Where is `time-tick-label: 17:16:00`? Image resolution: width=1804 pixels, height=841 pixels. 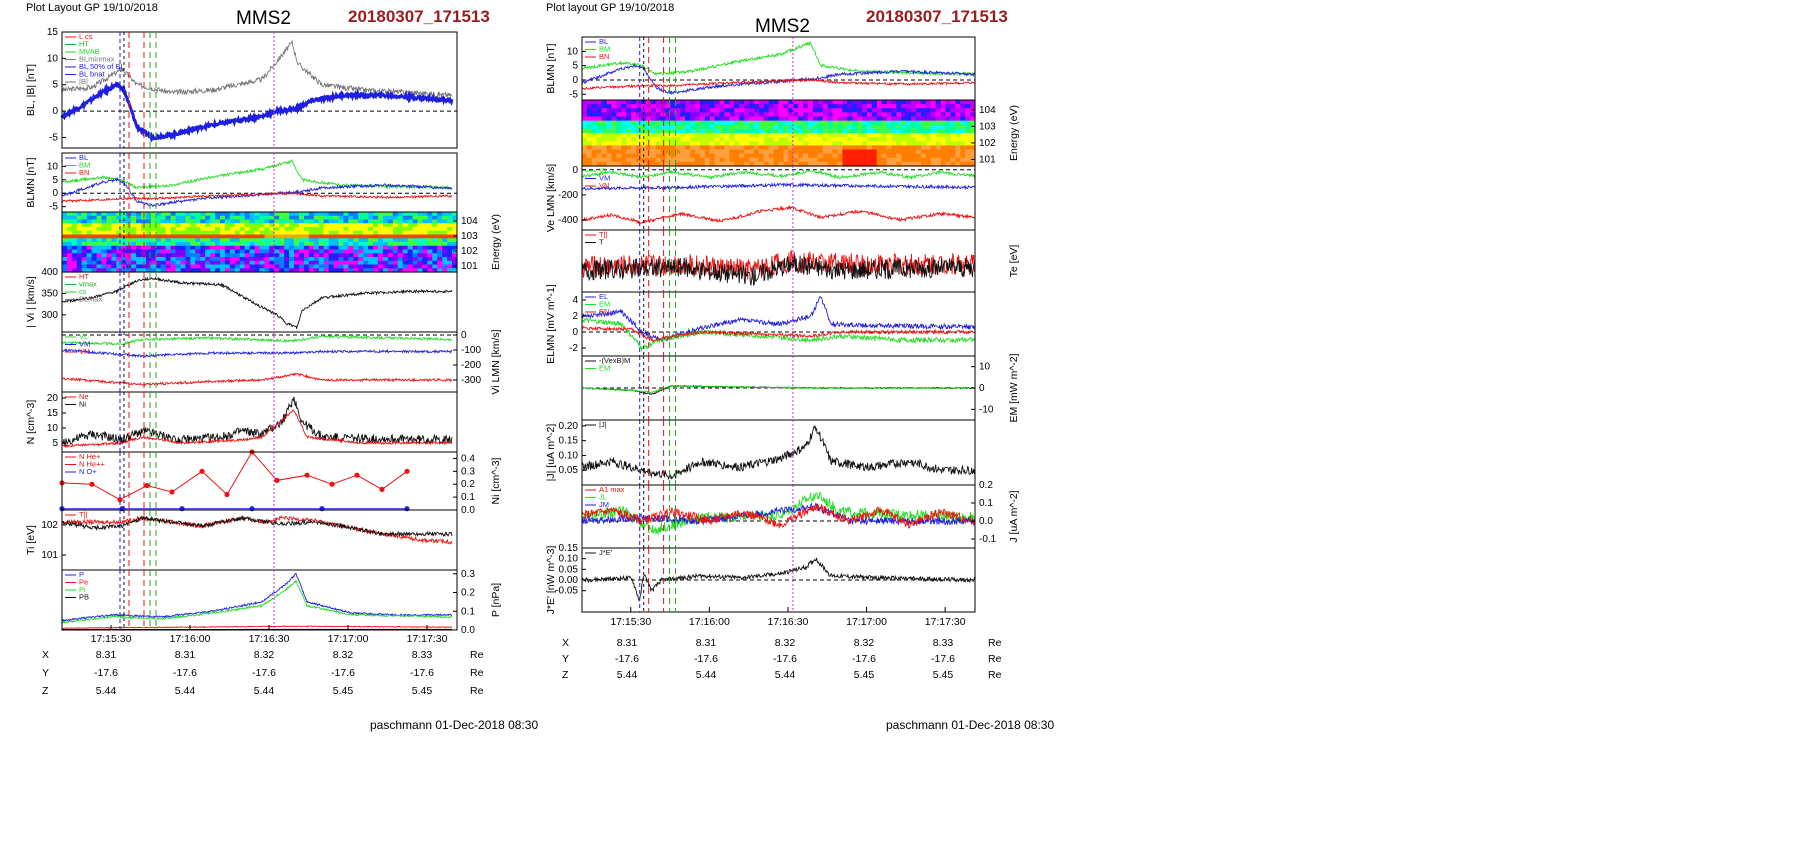
time-tick-label: 17:16:00 is located at coordinates (709, 622).